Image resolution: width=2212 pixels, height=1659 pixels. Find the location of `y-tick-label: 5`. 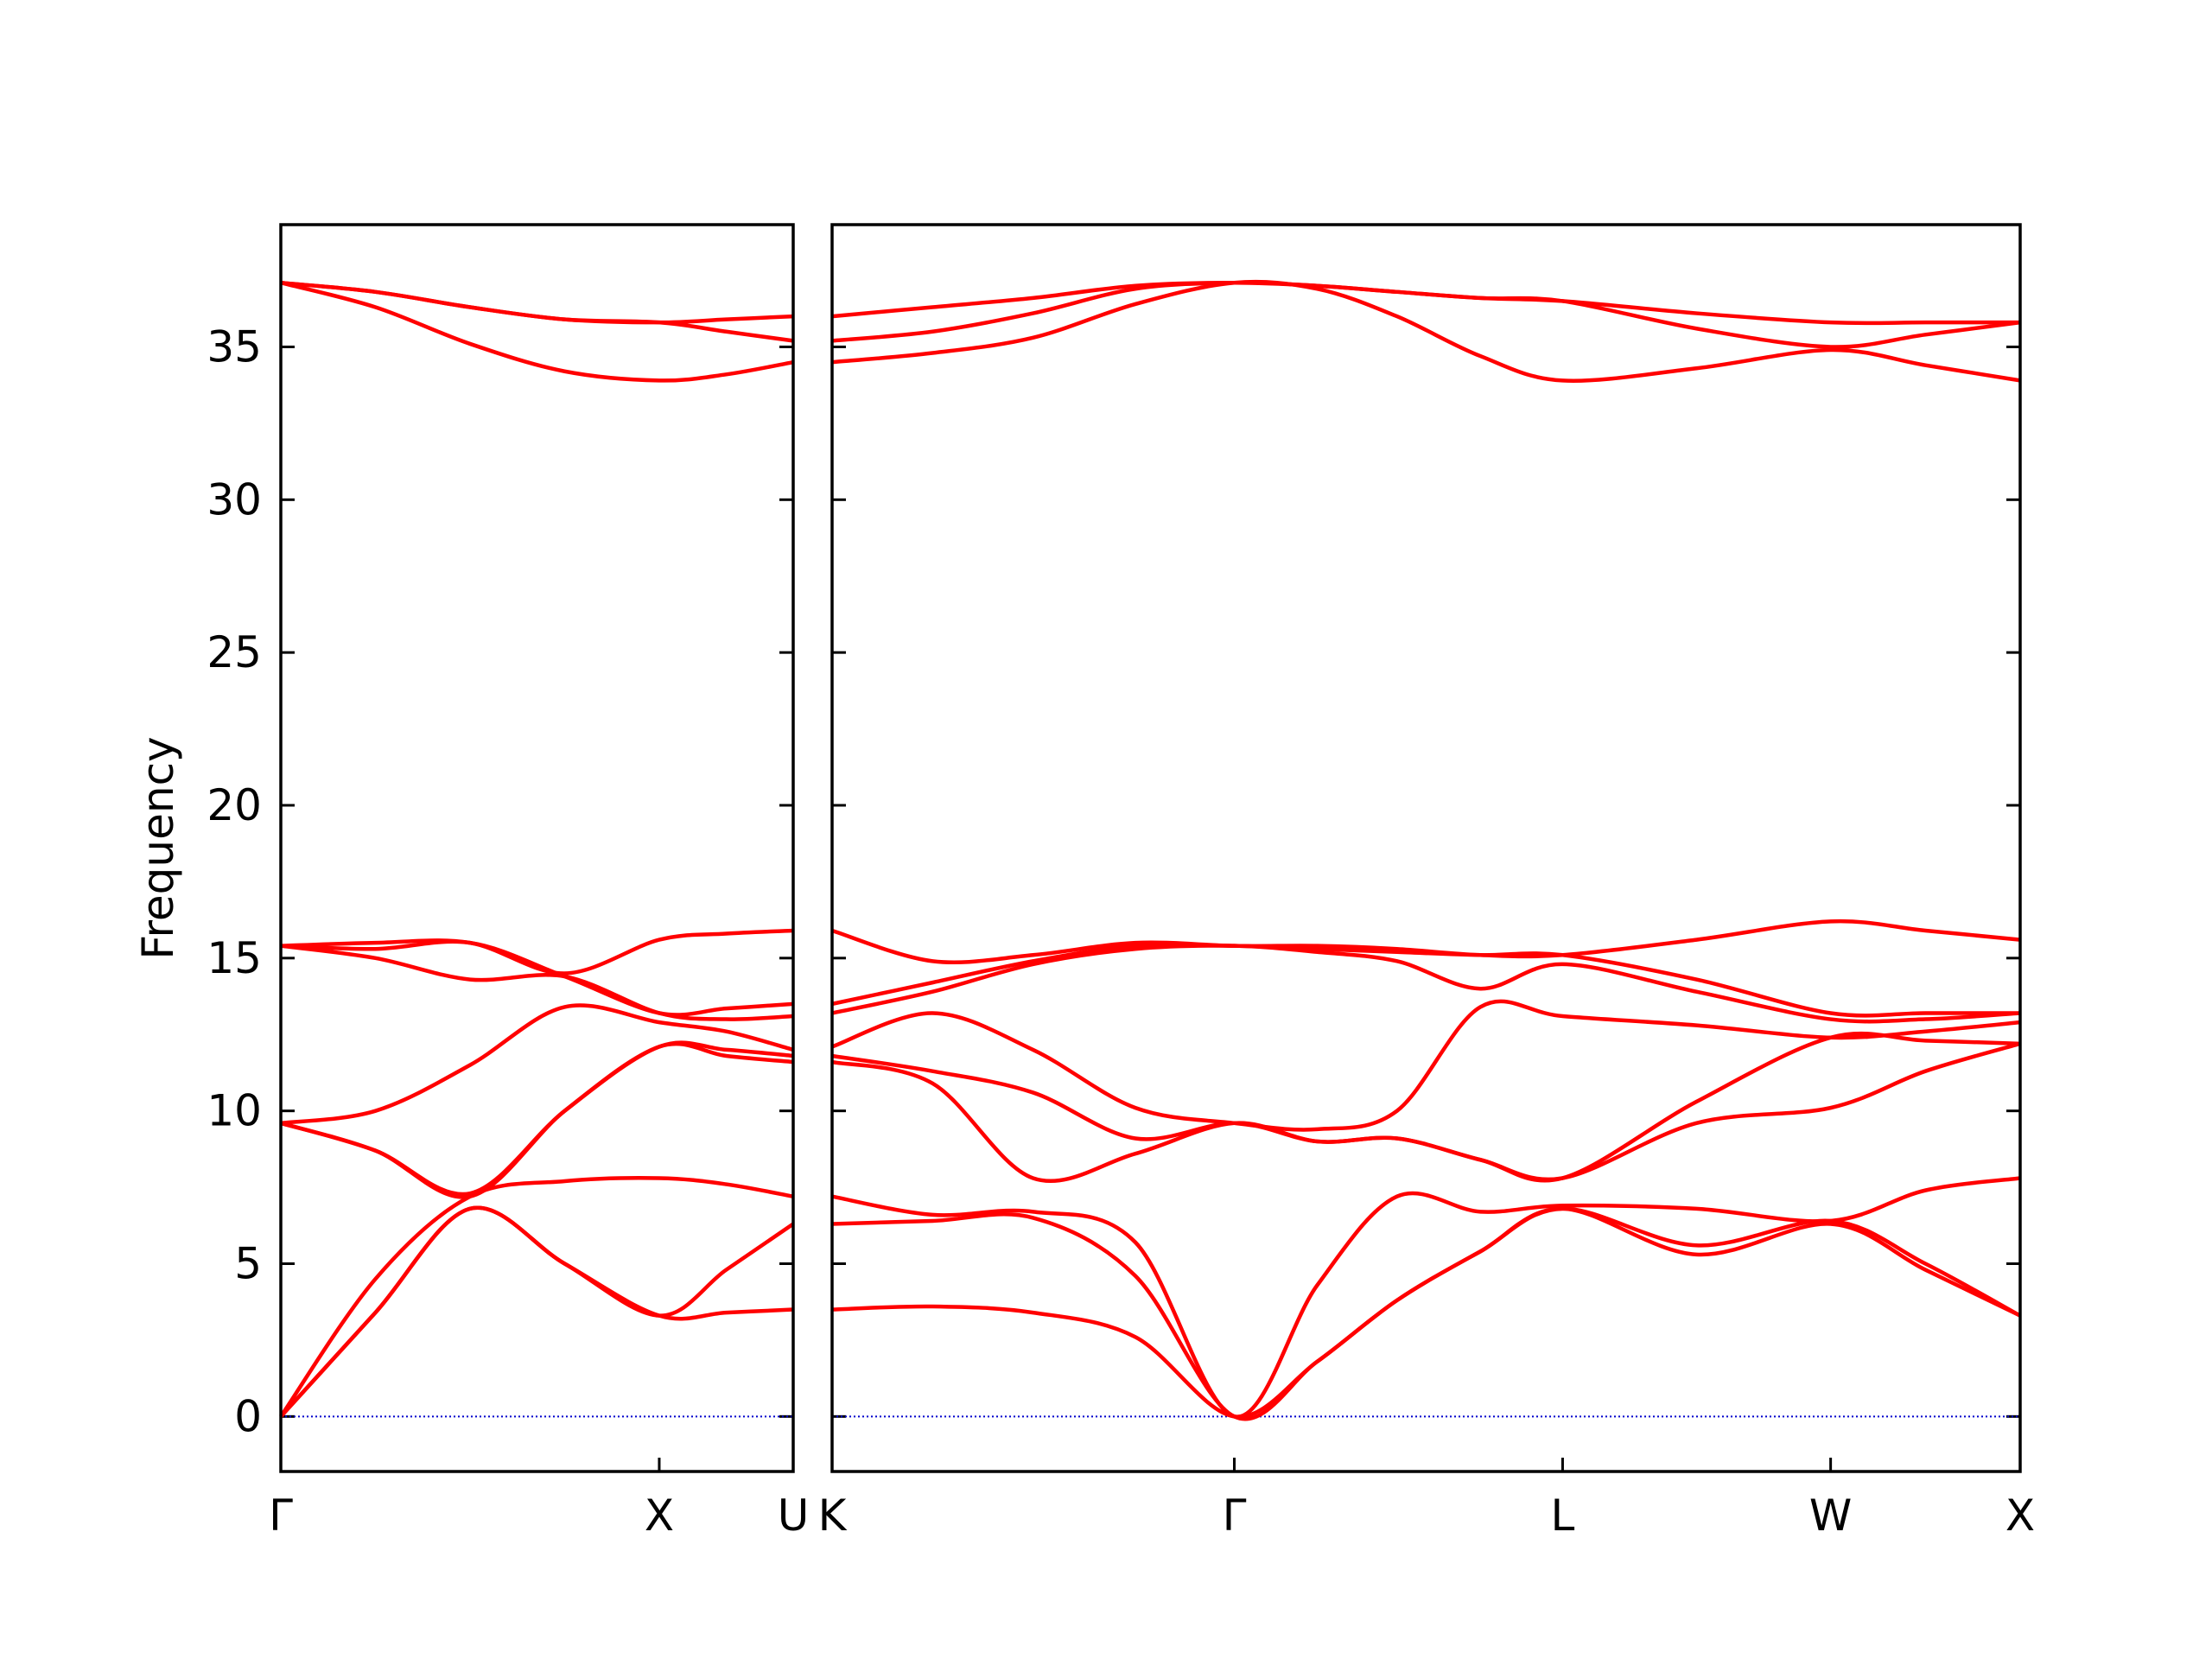

y-tick-label: 5 is located at coordinates (248, 1264).